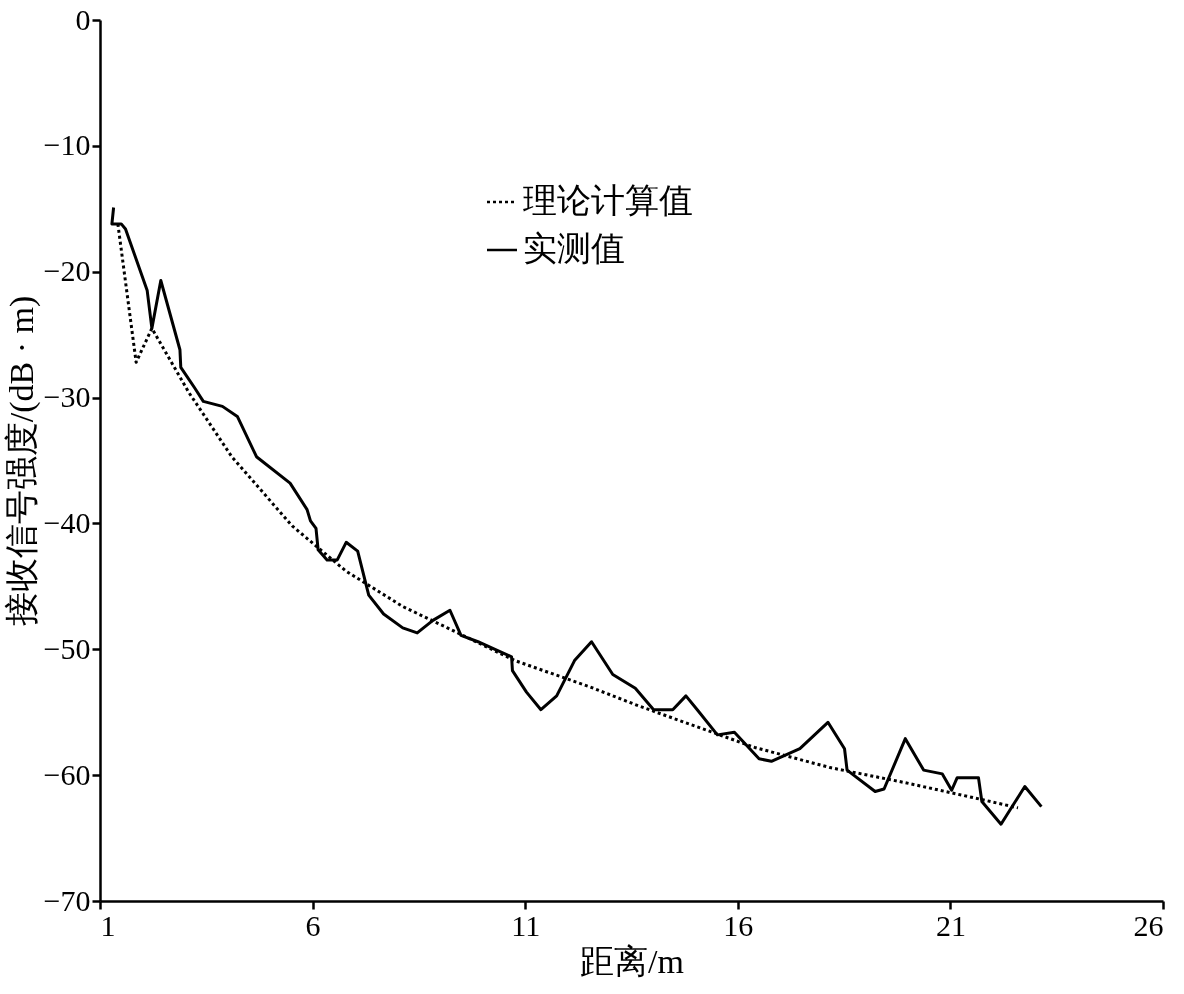 Image resolution: width=1184 pixels, height=994 pixels. What do you see at coordinates (108, 925) in the screenshot?
I see `x-tick-label: 1` at bounding box center [108, 925].